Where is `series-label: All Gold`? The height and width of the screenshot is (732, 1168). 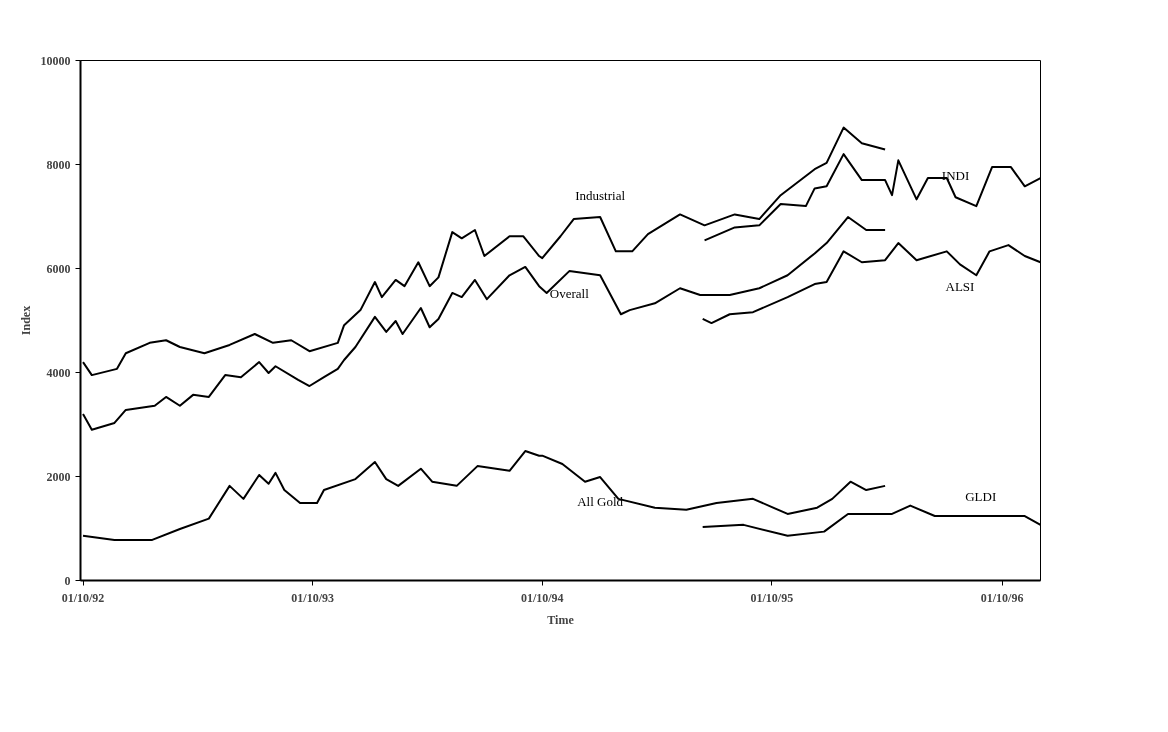 series-label: All Gold is located at coordinates (600, 501).